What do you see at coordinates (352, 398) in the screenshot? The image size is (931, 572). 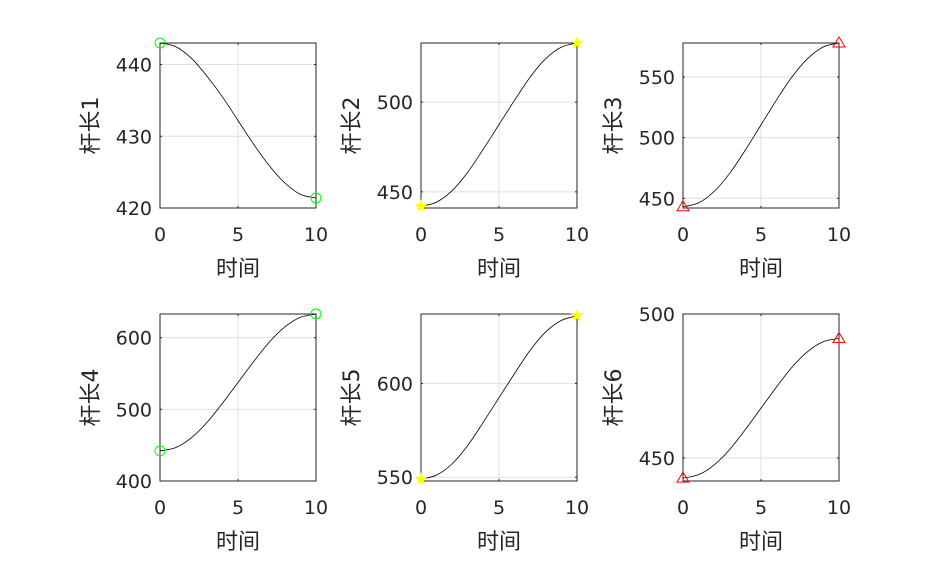 I see `y-axis-label: 杆长5` at bounding box center [352, 398].